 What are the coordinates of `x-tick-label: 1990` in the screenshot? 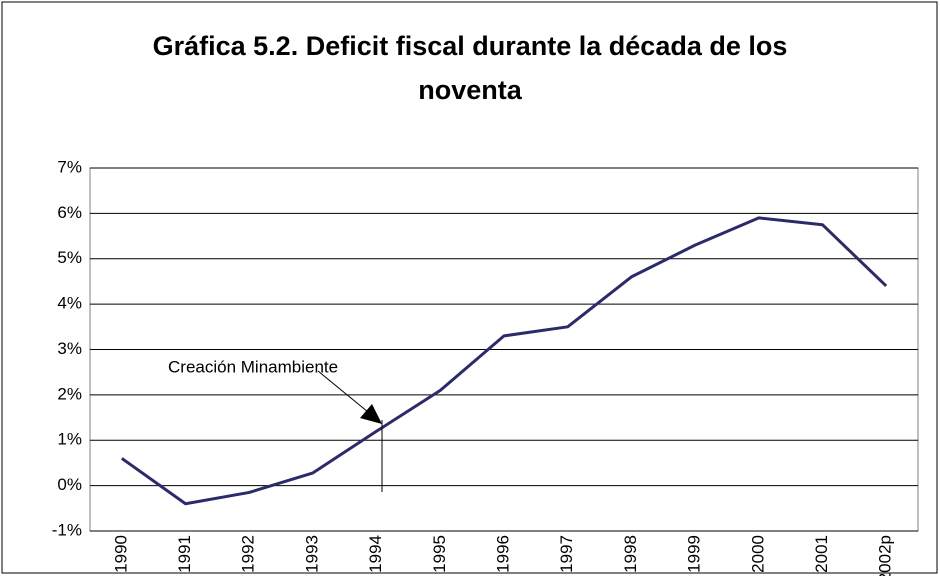 It's located at (120, 554).